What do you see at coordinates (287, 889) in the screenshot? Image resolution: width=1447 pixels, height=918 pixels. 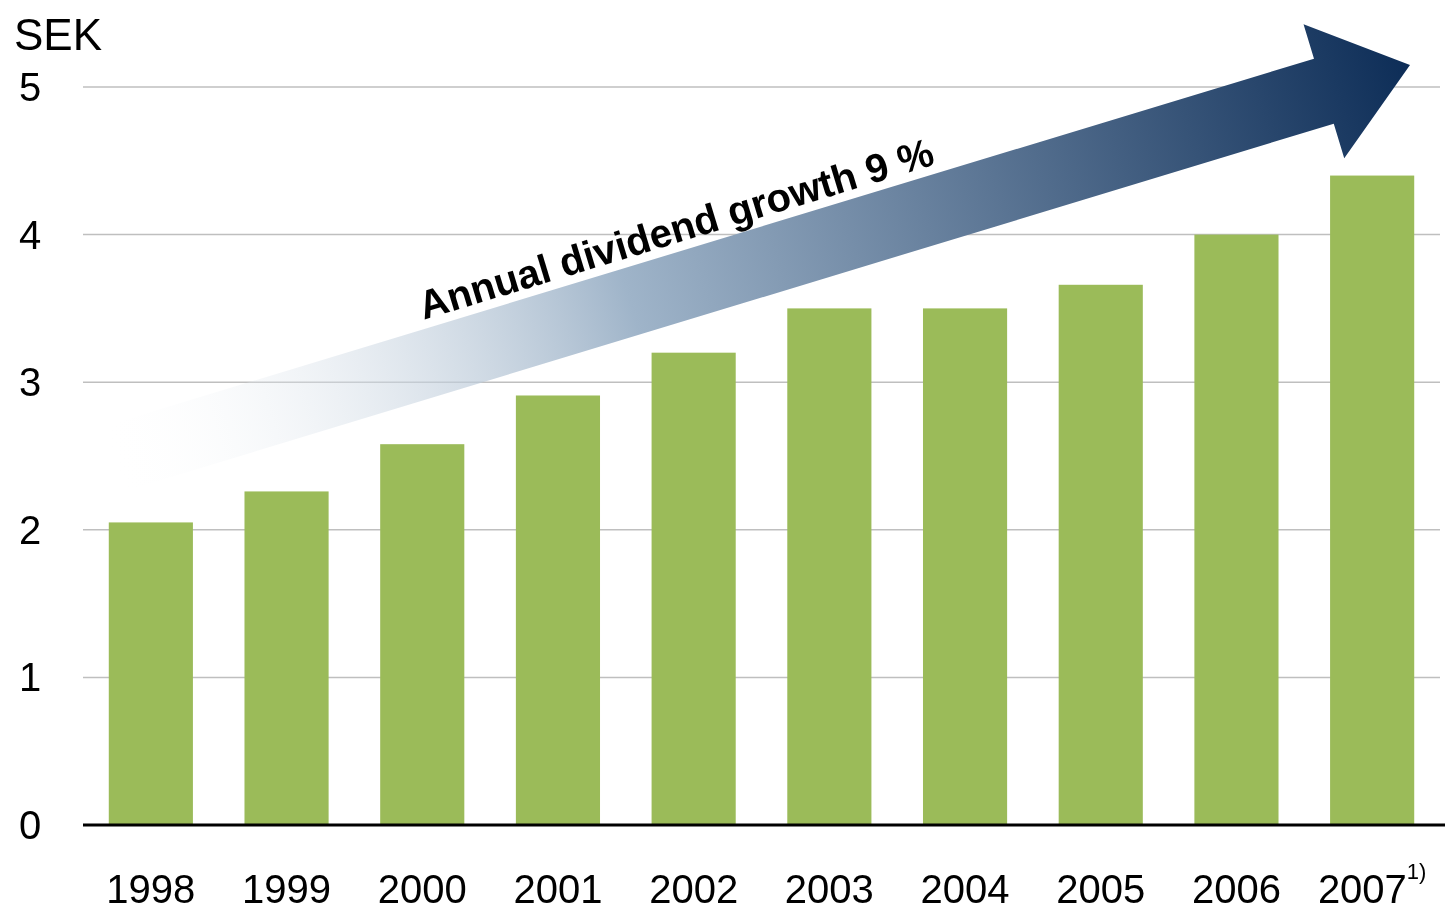 I see `x-tick-label: 1999` at bounding box center [287, 889].